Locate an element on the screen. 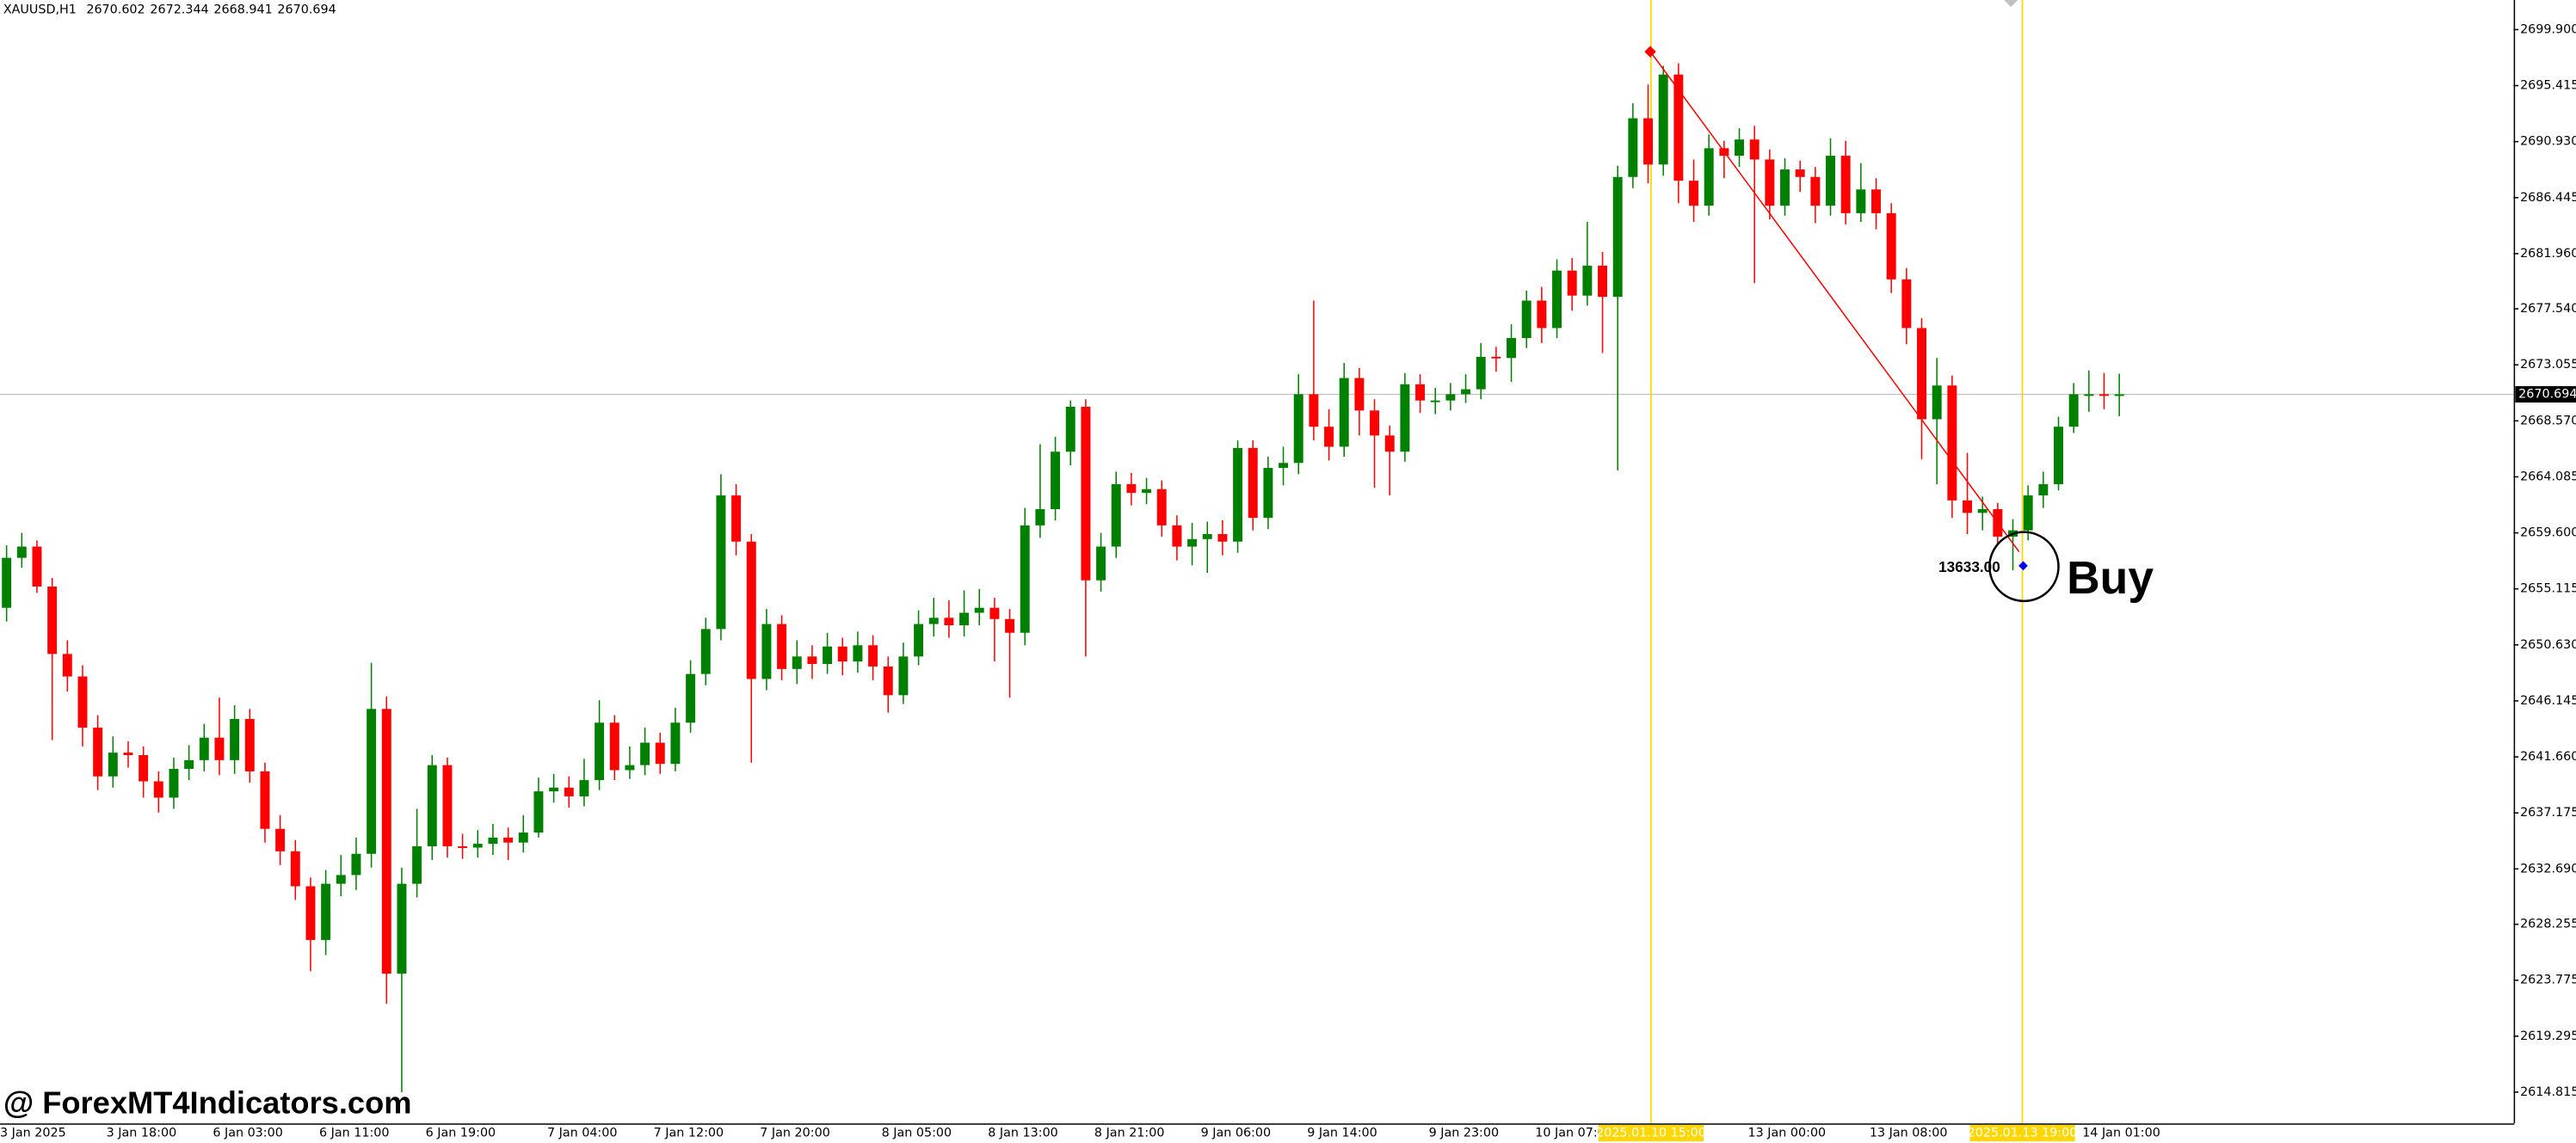 This screenshot has height=1143, width=2576. signal-trend-line is located at coordinates (1835, 302).